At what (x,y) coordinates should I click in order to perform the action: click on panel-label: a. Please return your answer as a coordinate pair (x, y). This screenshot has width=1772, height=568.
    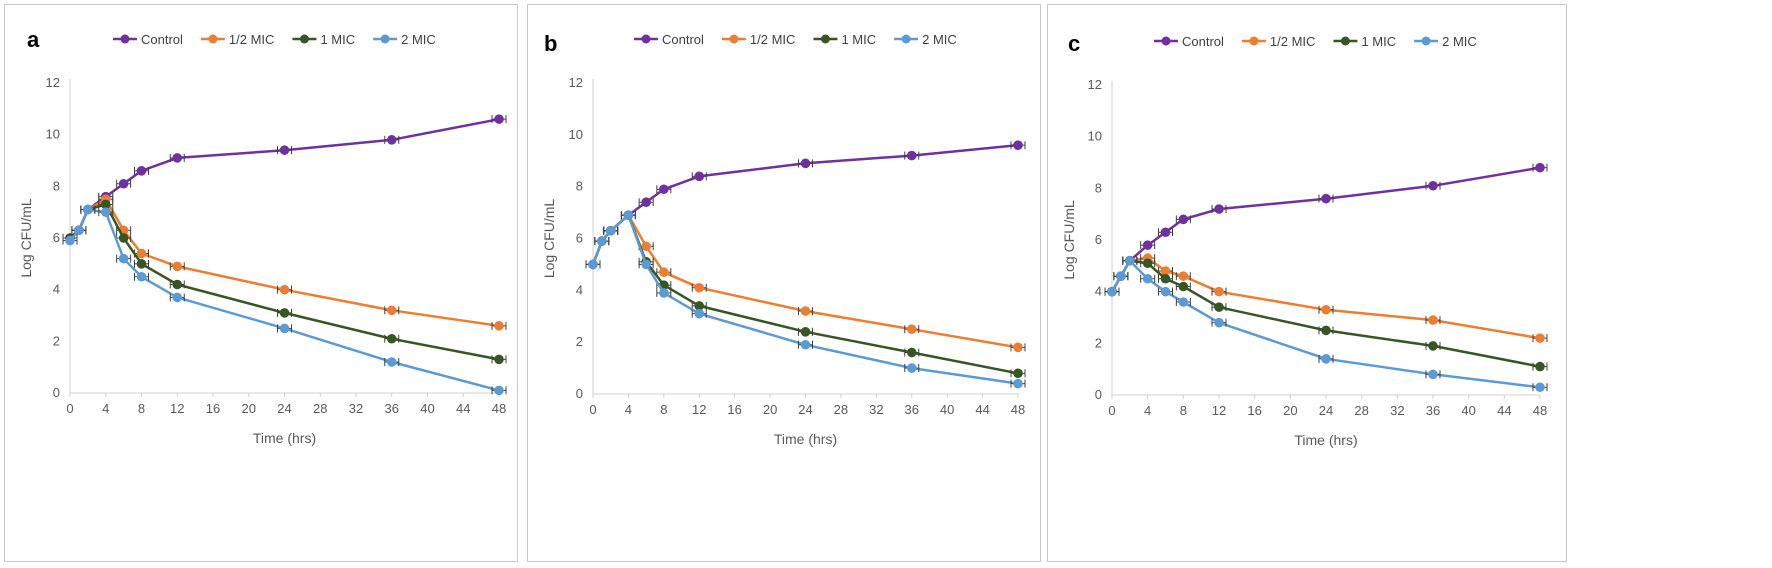
    Looking at the image, I should click on (33, 39).